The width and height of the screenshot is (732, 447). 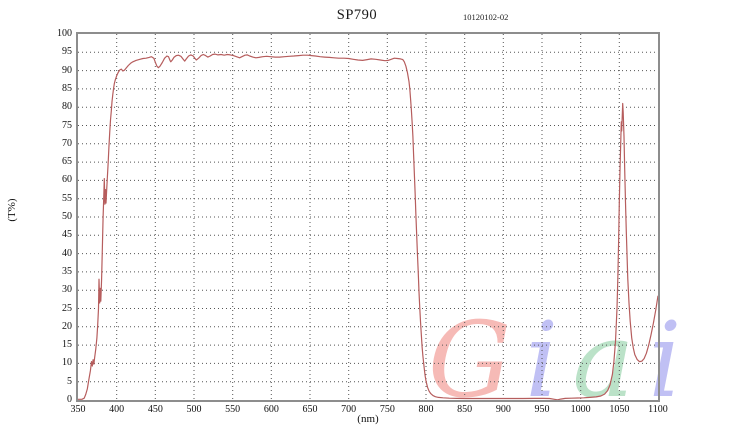 I want to click on x-tick-label: 350, so click(x=78, y=409).